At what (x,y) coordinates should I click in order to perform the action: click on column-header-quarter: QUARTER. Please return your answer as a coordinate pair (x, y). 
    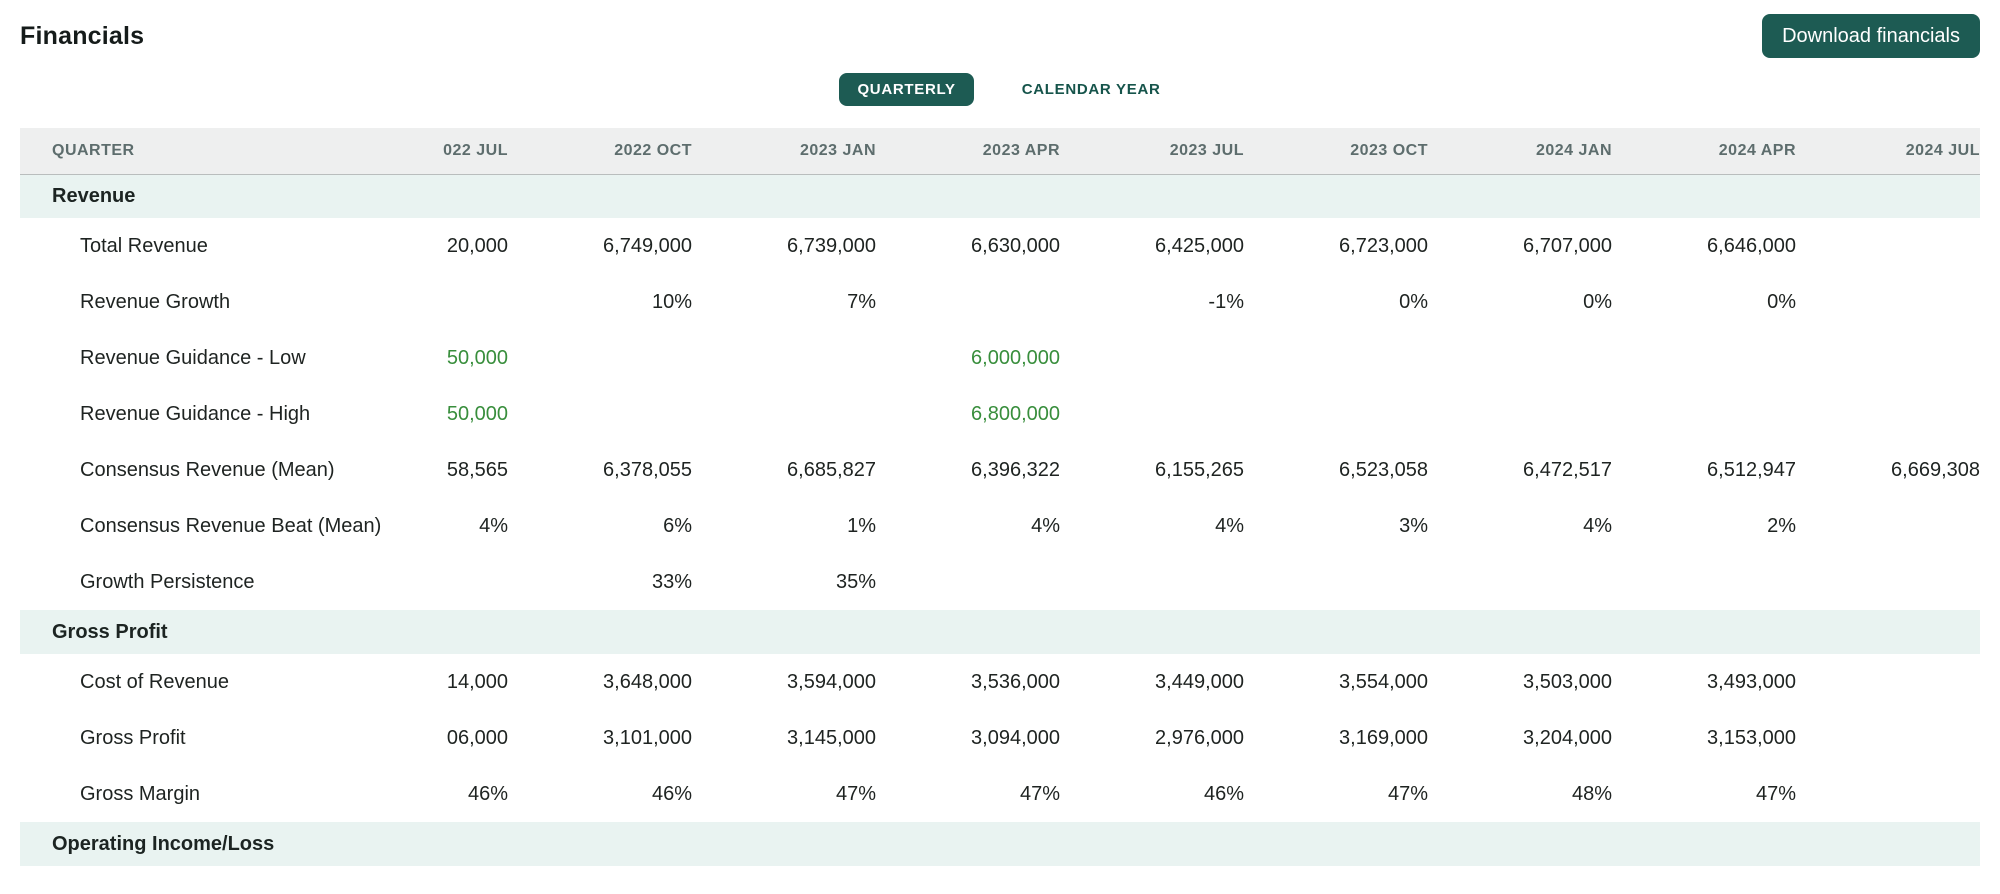
    Looking at the image, I should click on (172, 151).